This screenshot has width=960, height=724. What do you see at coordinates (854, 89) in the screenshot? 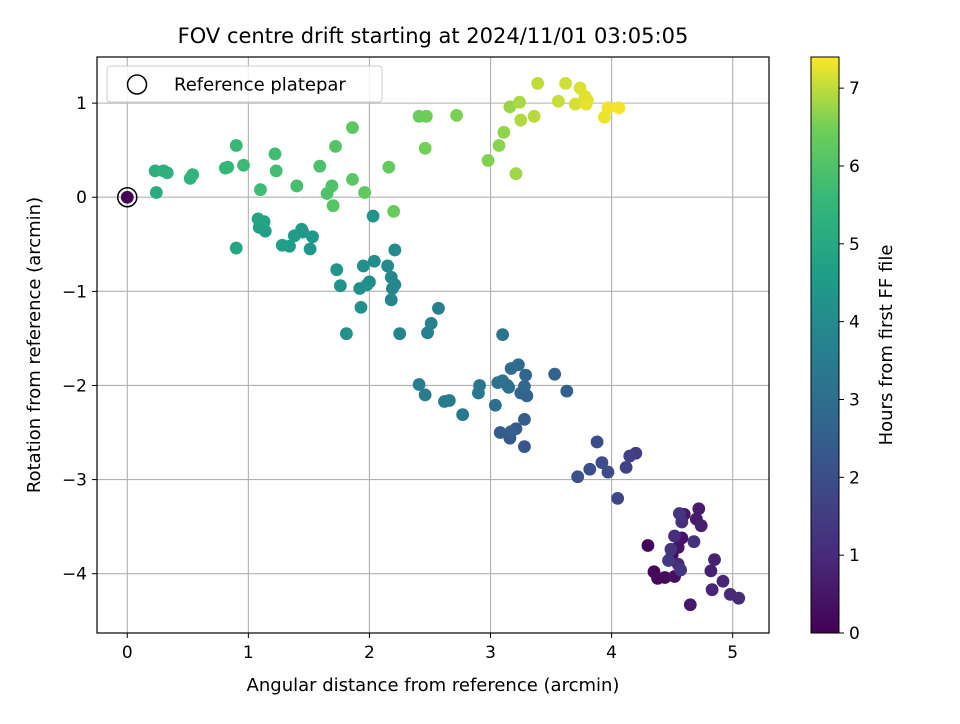
I see `colorbar-tick-label: 7` at bounding box center [854, 89].